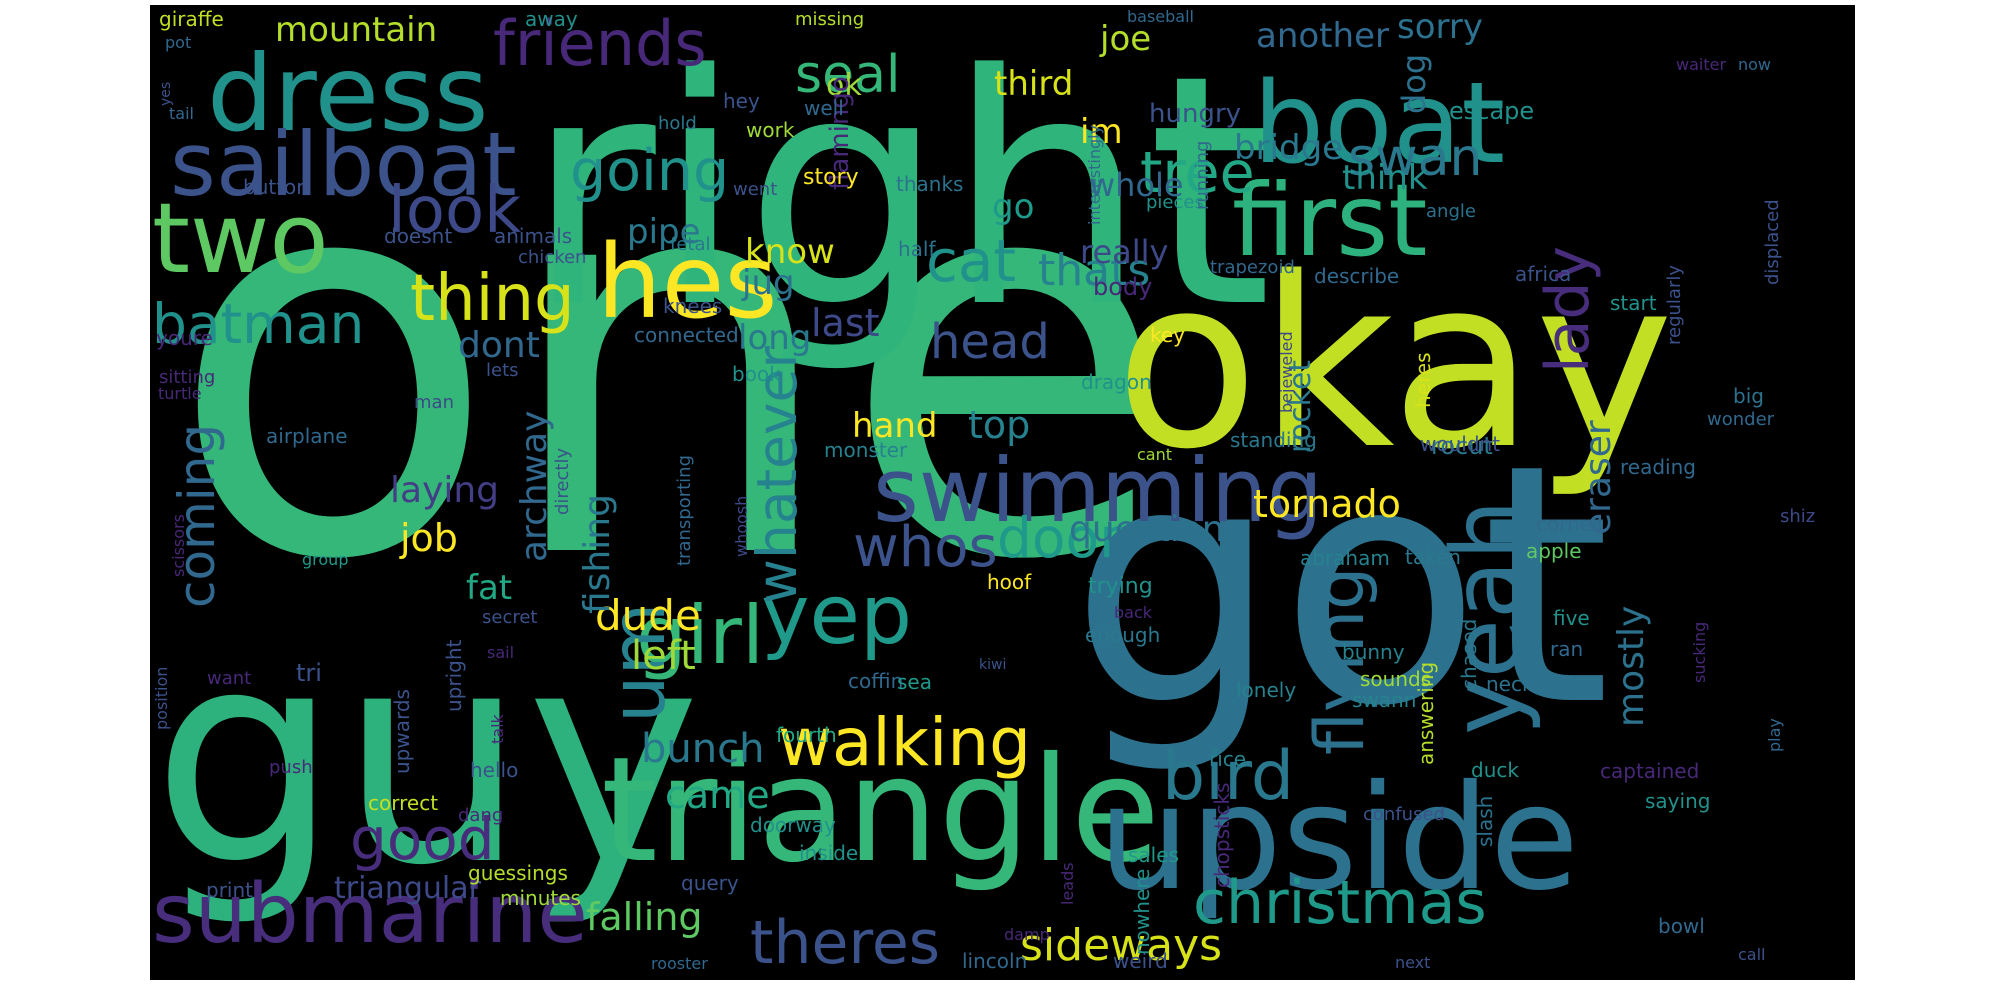  I want to click on word-minutes: minutes, so click(540, 898).